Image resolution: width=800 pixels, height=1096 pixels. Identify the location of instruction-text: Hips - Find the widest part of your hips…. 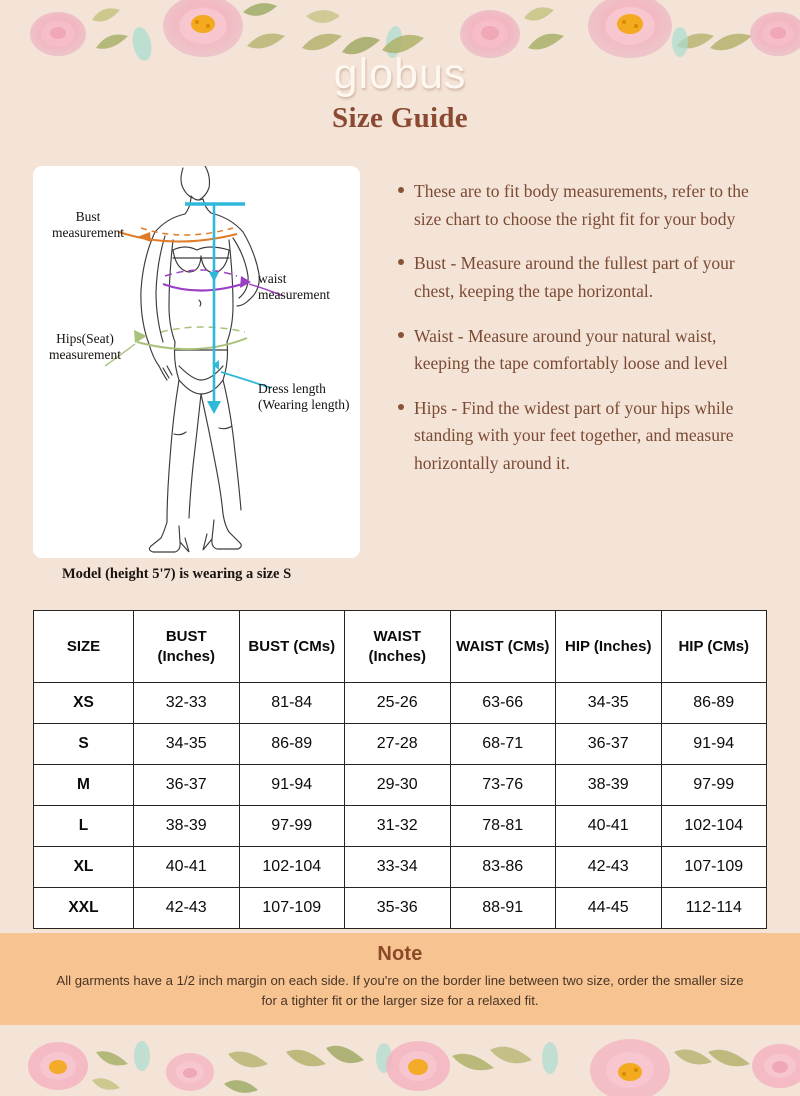
(574, 435).